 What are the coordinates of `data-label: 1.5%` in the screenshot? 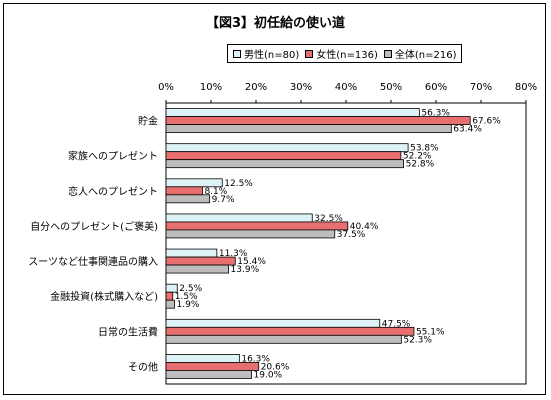 It's located at (186, 297).